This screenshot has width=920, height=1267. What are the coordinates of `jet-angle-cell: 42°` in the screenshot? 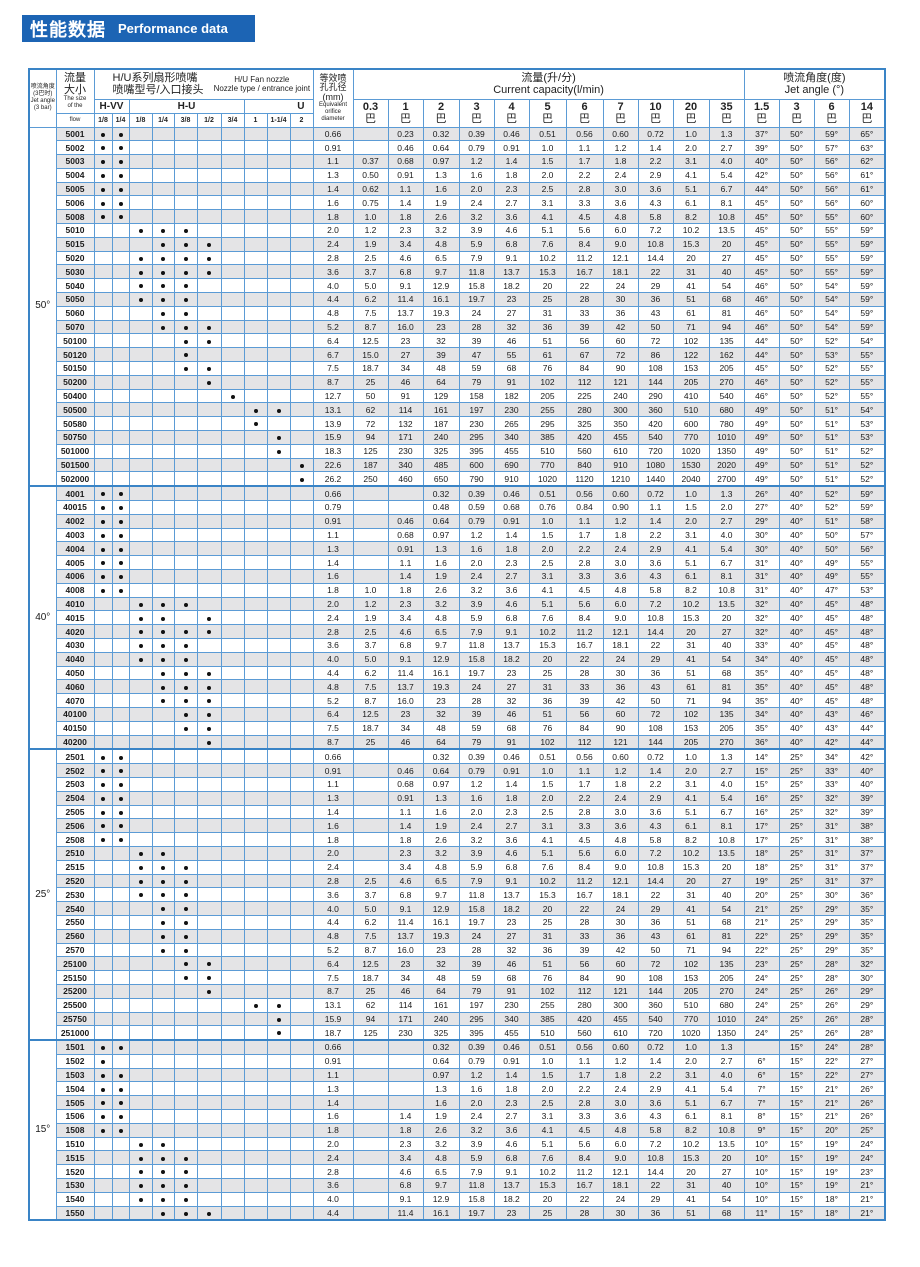 It's located at (831, 742).